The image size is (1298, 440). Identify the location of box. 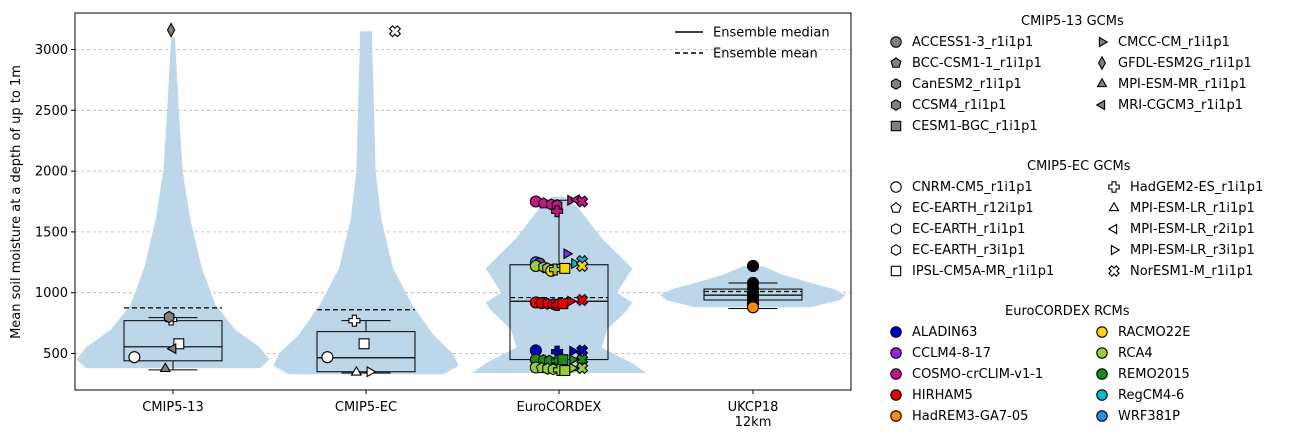
(366, 352).